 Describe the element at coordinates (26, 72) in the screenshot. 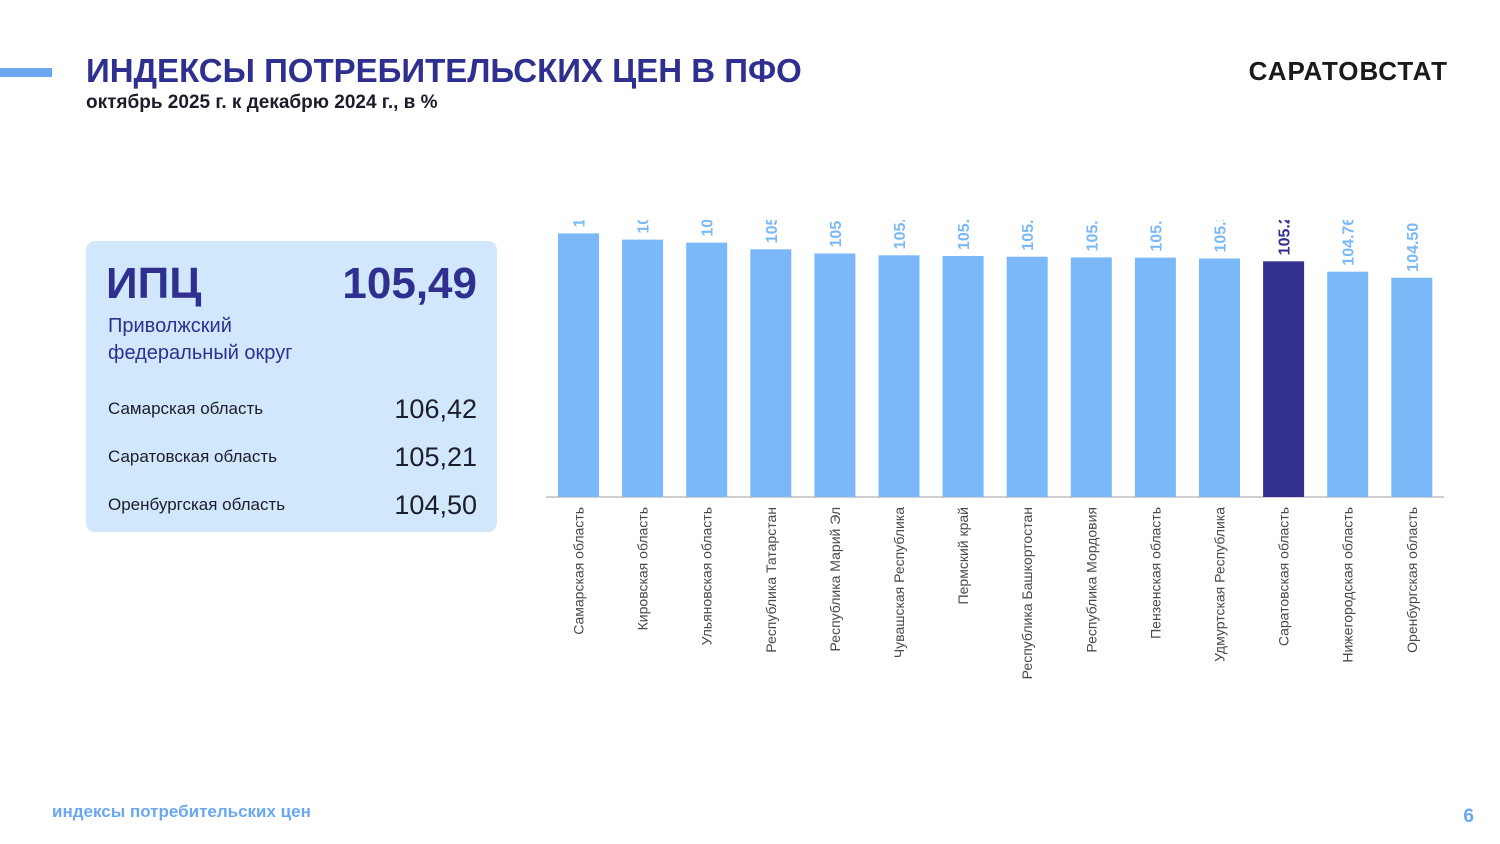

I see `accent-bar` at that location.